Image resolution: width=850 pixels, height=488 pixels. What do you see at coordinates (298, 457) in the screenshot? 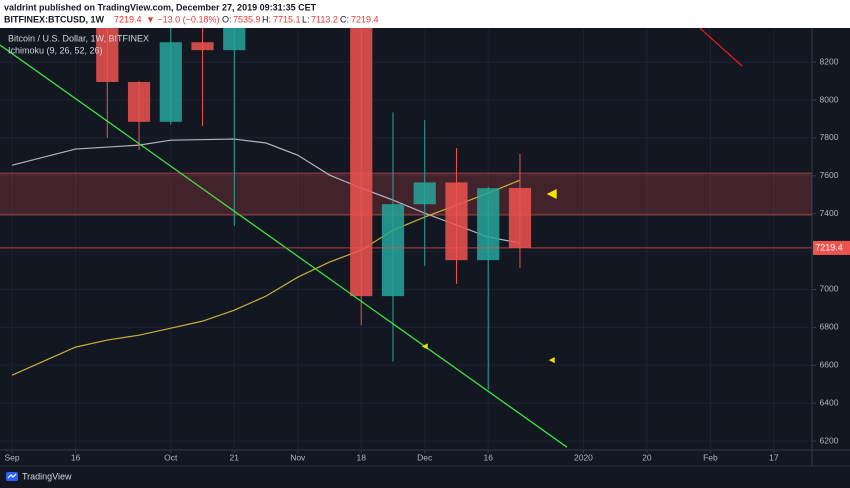
I see `x-tick-label: Nov` at bounding box center [298, 457].